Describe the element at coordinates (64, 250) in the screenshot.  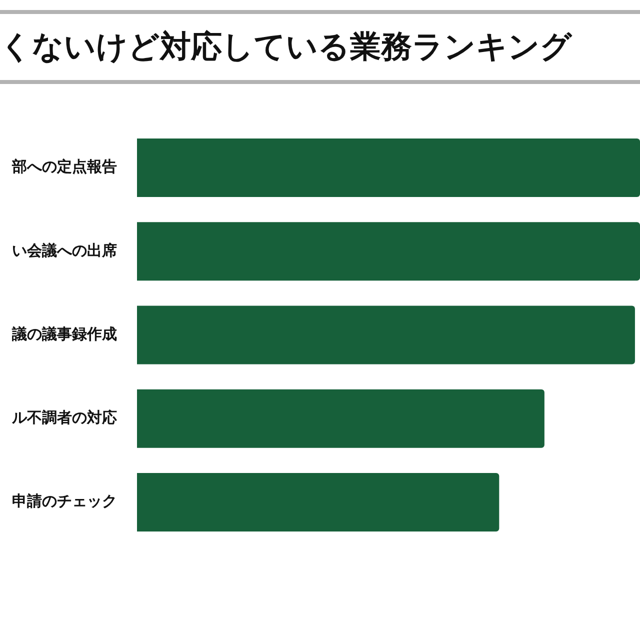
I see `y-tick-label: い会議への出席` at that location.